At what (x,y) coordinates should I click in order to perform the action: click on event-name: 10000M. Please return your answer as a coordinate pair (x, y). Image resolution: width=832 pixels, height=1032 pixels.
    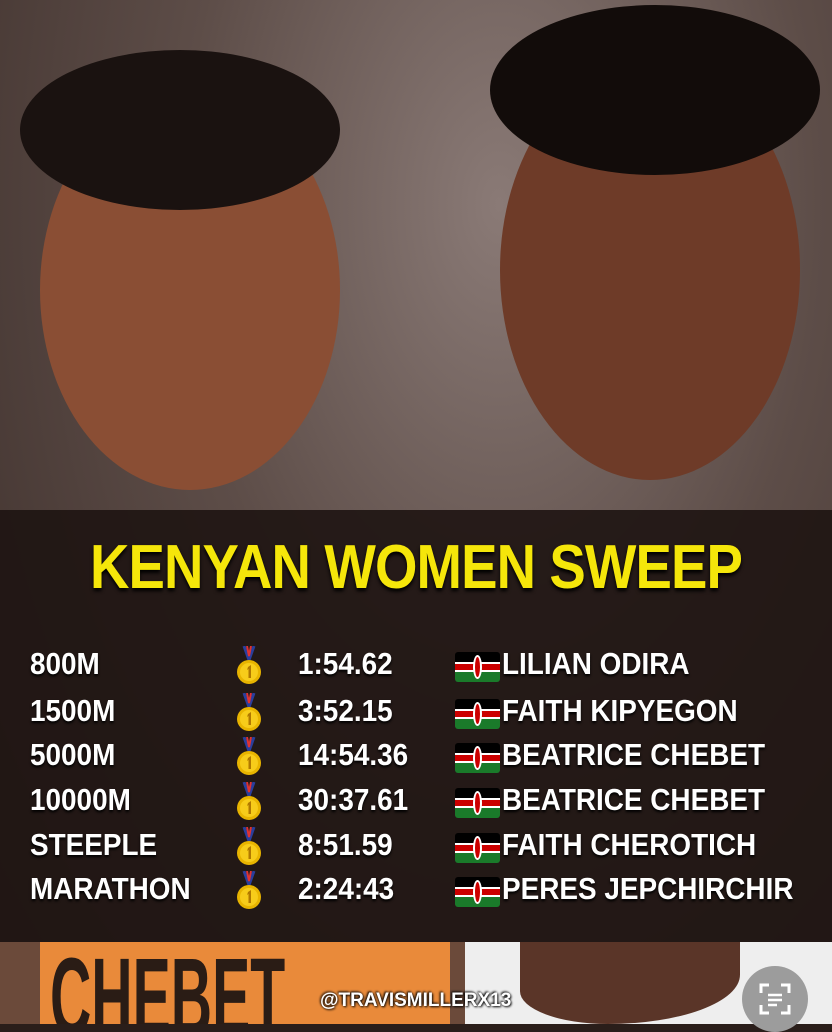
    Looking at the image, I should click on (80, 799).